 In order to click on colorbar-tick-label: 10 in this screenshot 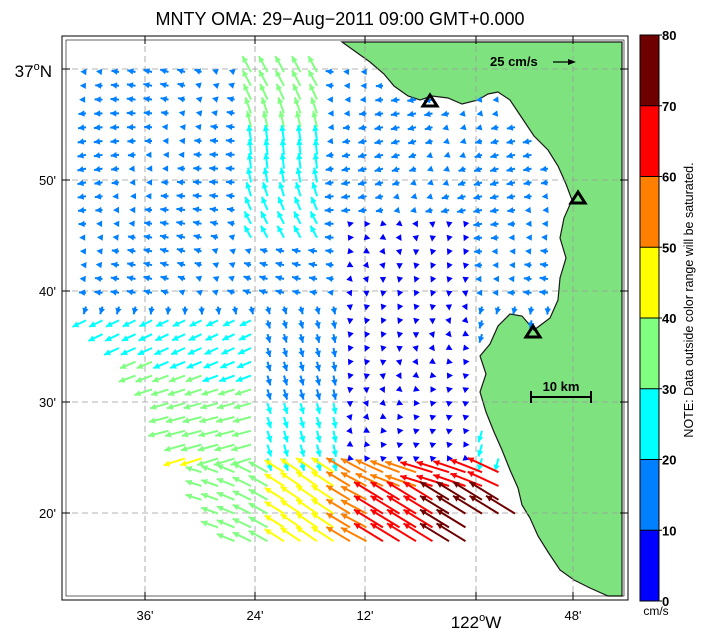, I will do `click(669, 530)`.